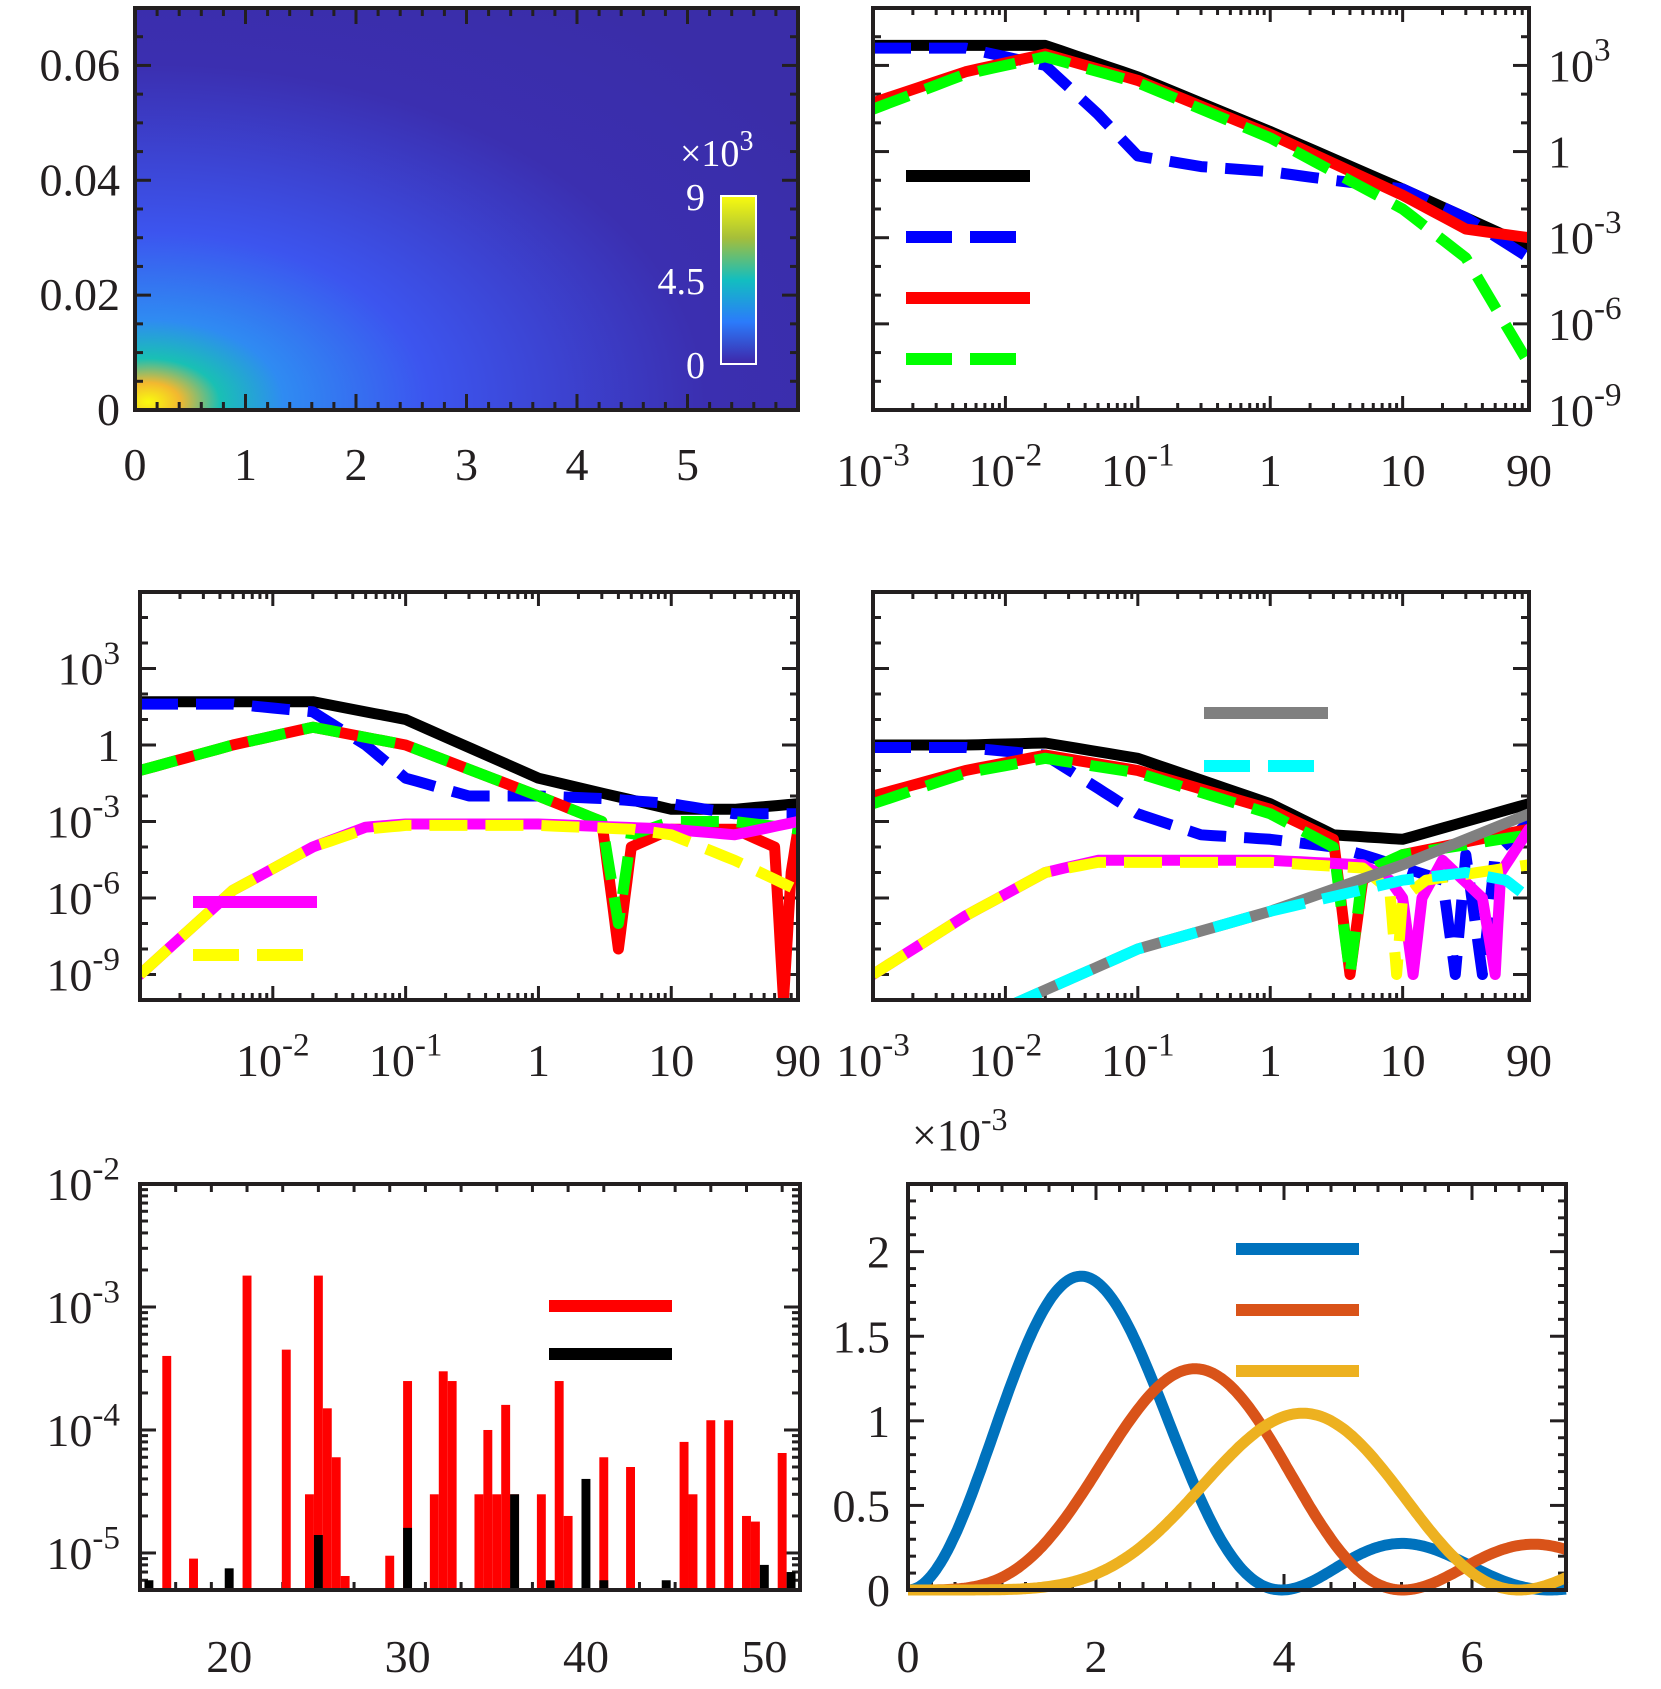 This screenshot has width=1661, height=1689. I want to click on panel-f-x-tick-labels: 0 2 4 6, so click(1190, 1656).